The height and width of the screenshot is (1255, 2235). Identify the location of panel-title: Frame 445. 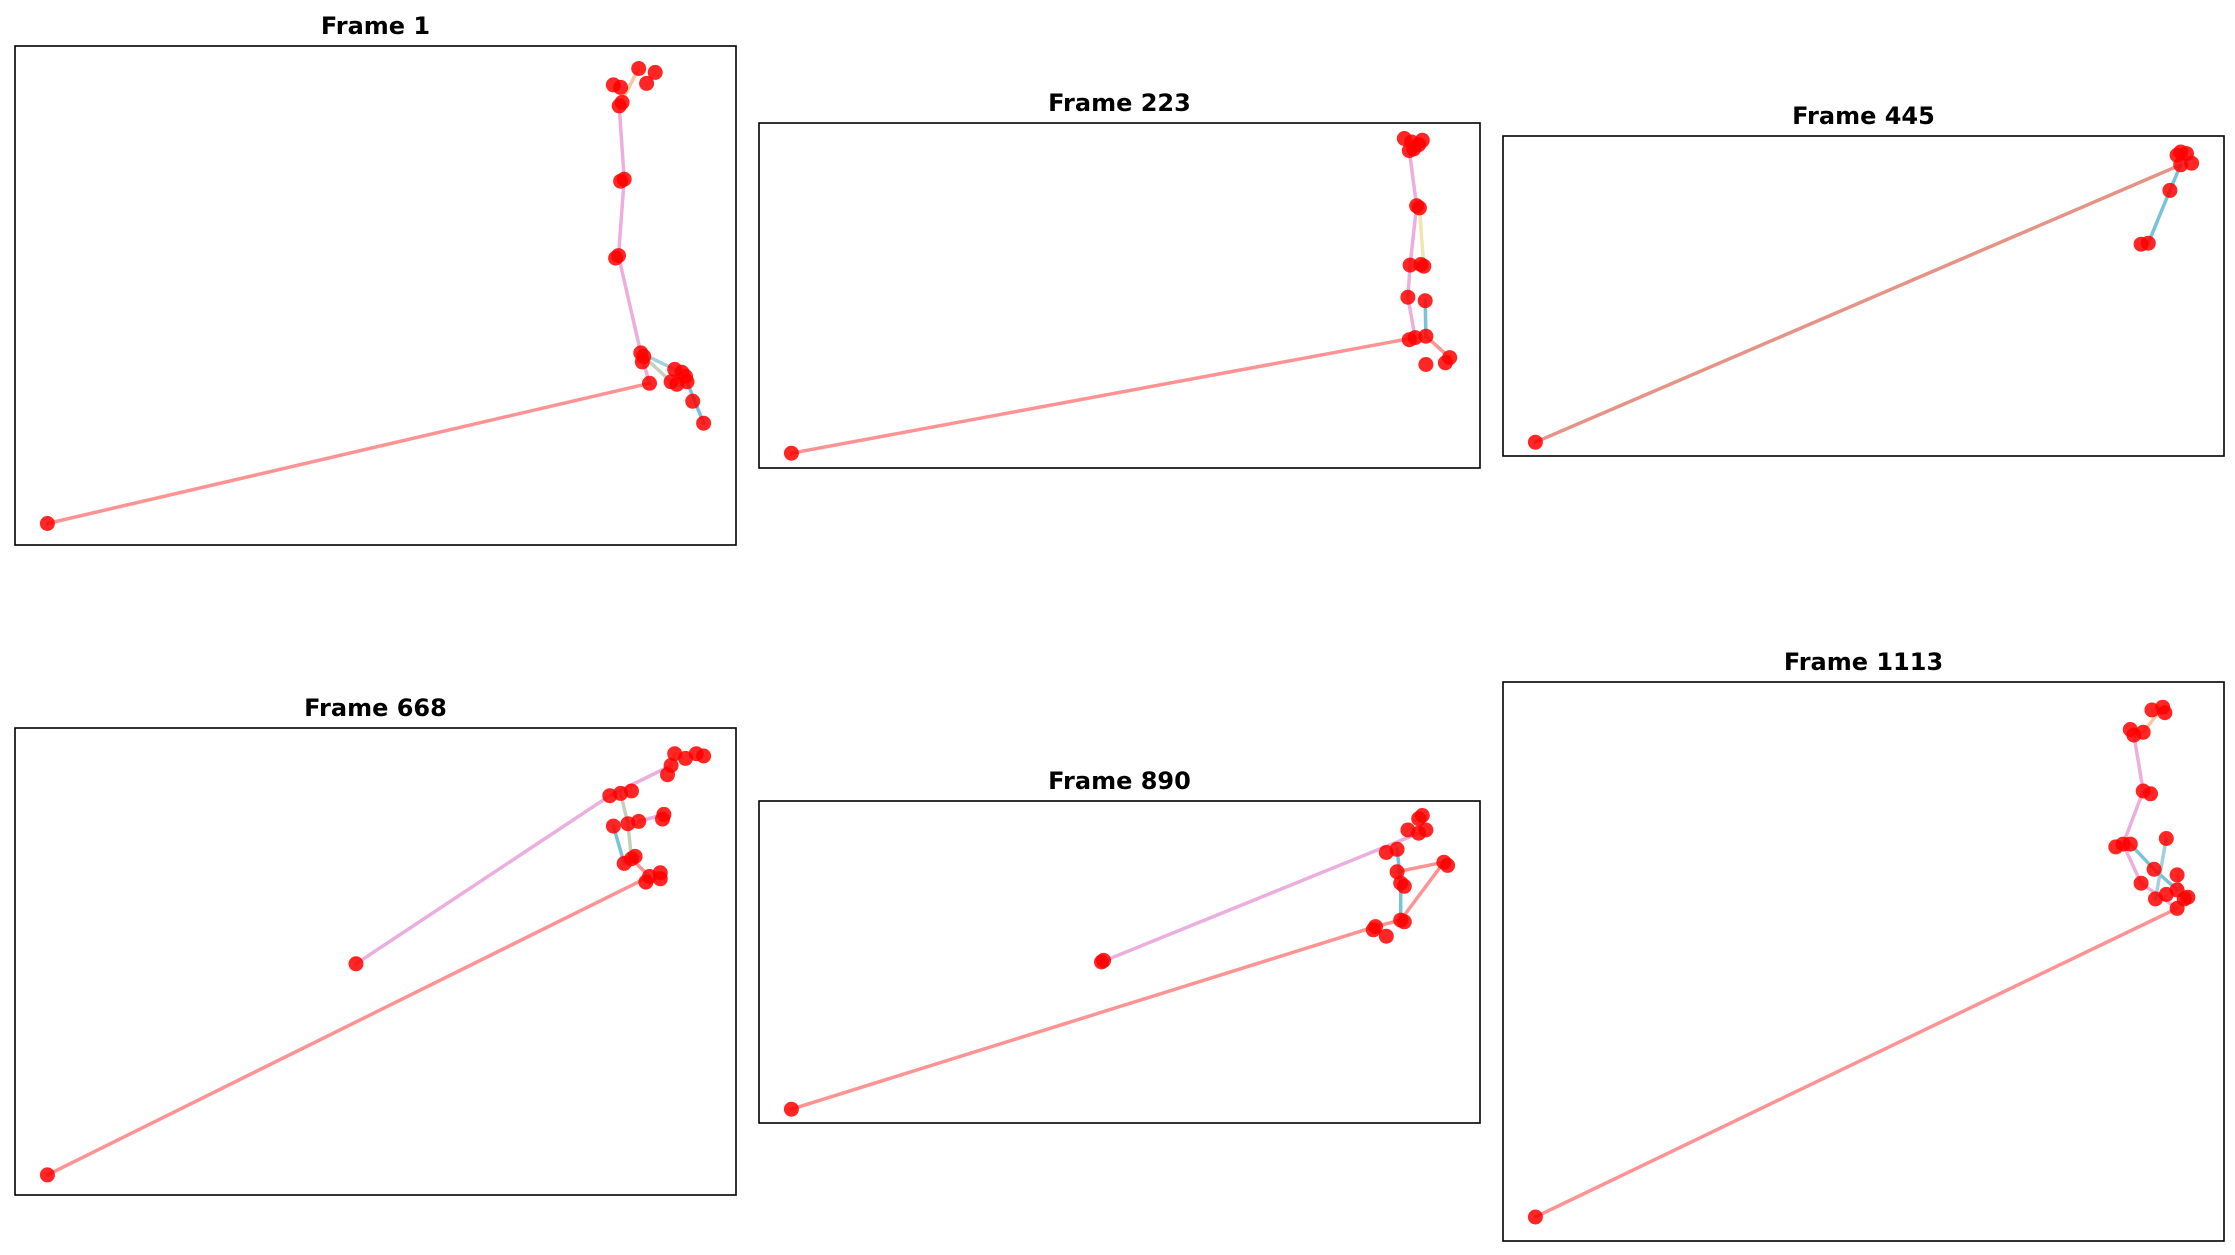
(1863, 116).